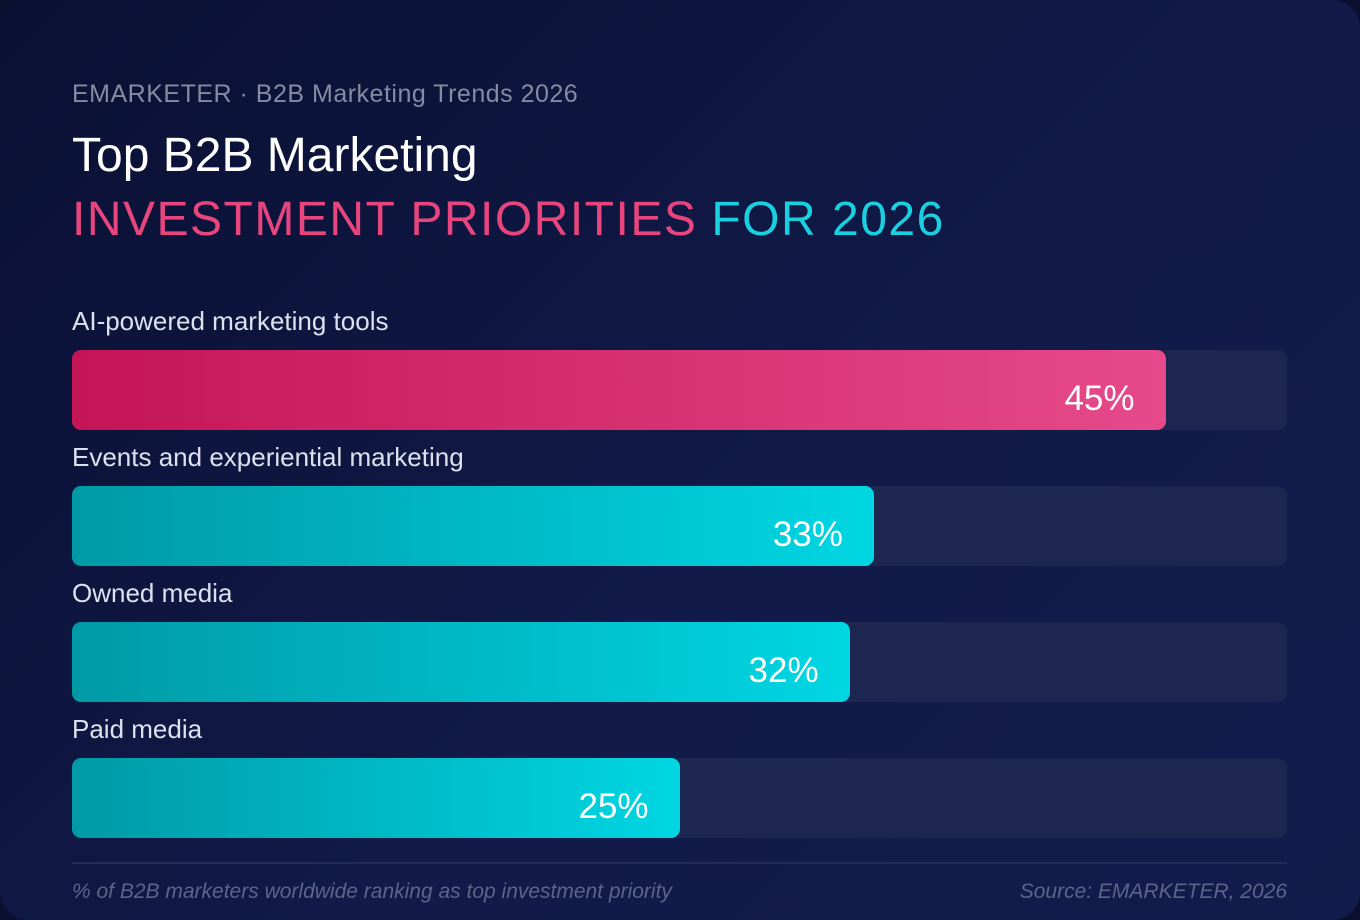 This screenshot has width=1360, height=920. Describe the element at coordinates (275, 155) in the screenshot. I see `title-line-1: Top B2B Marketing` at that location.